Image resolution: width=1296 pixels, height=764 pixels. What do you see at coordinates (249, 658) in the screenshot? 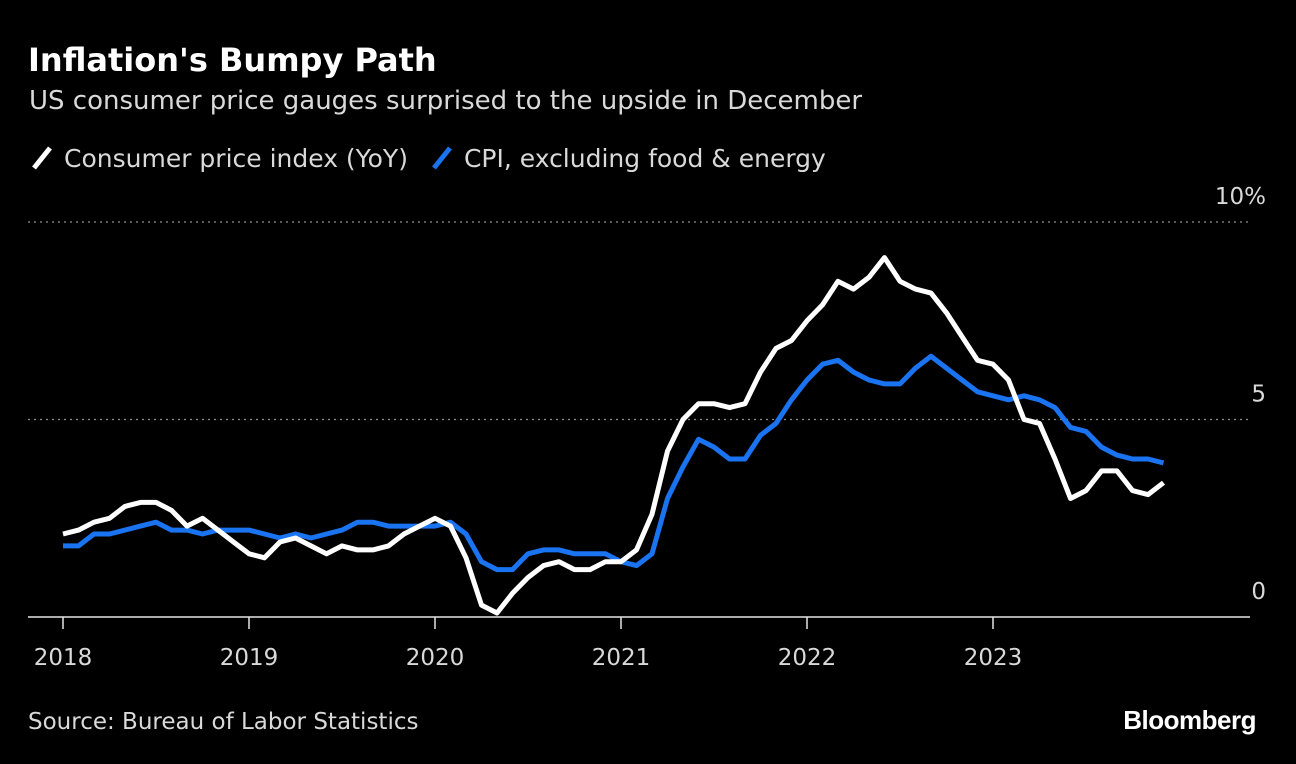
I see `x-tick-label-2019: 2019` at bounding box center [249, 658].